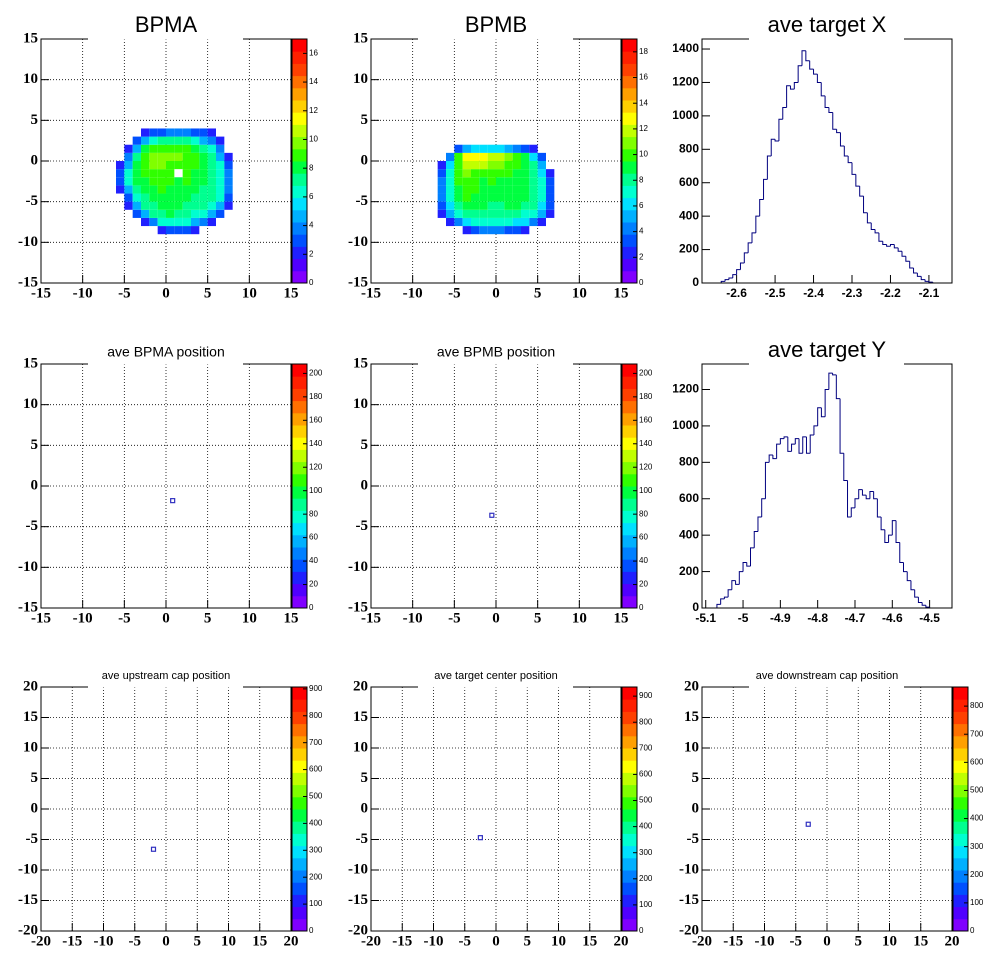 The height and width of the screenshot is (972, 996). What do you see at coordinates (41, 293) in the screenshot?
I see `x-tick-label: -15` at bounding box center [41, 293].